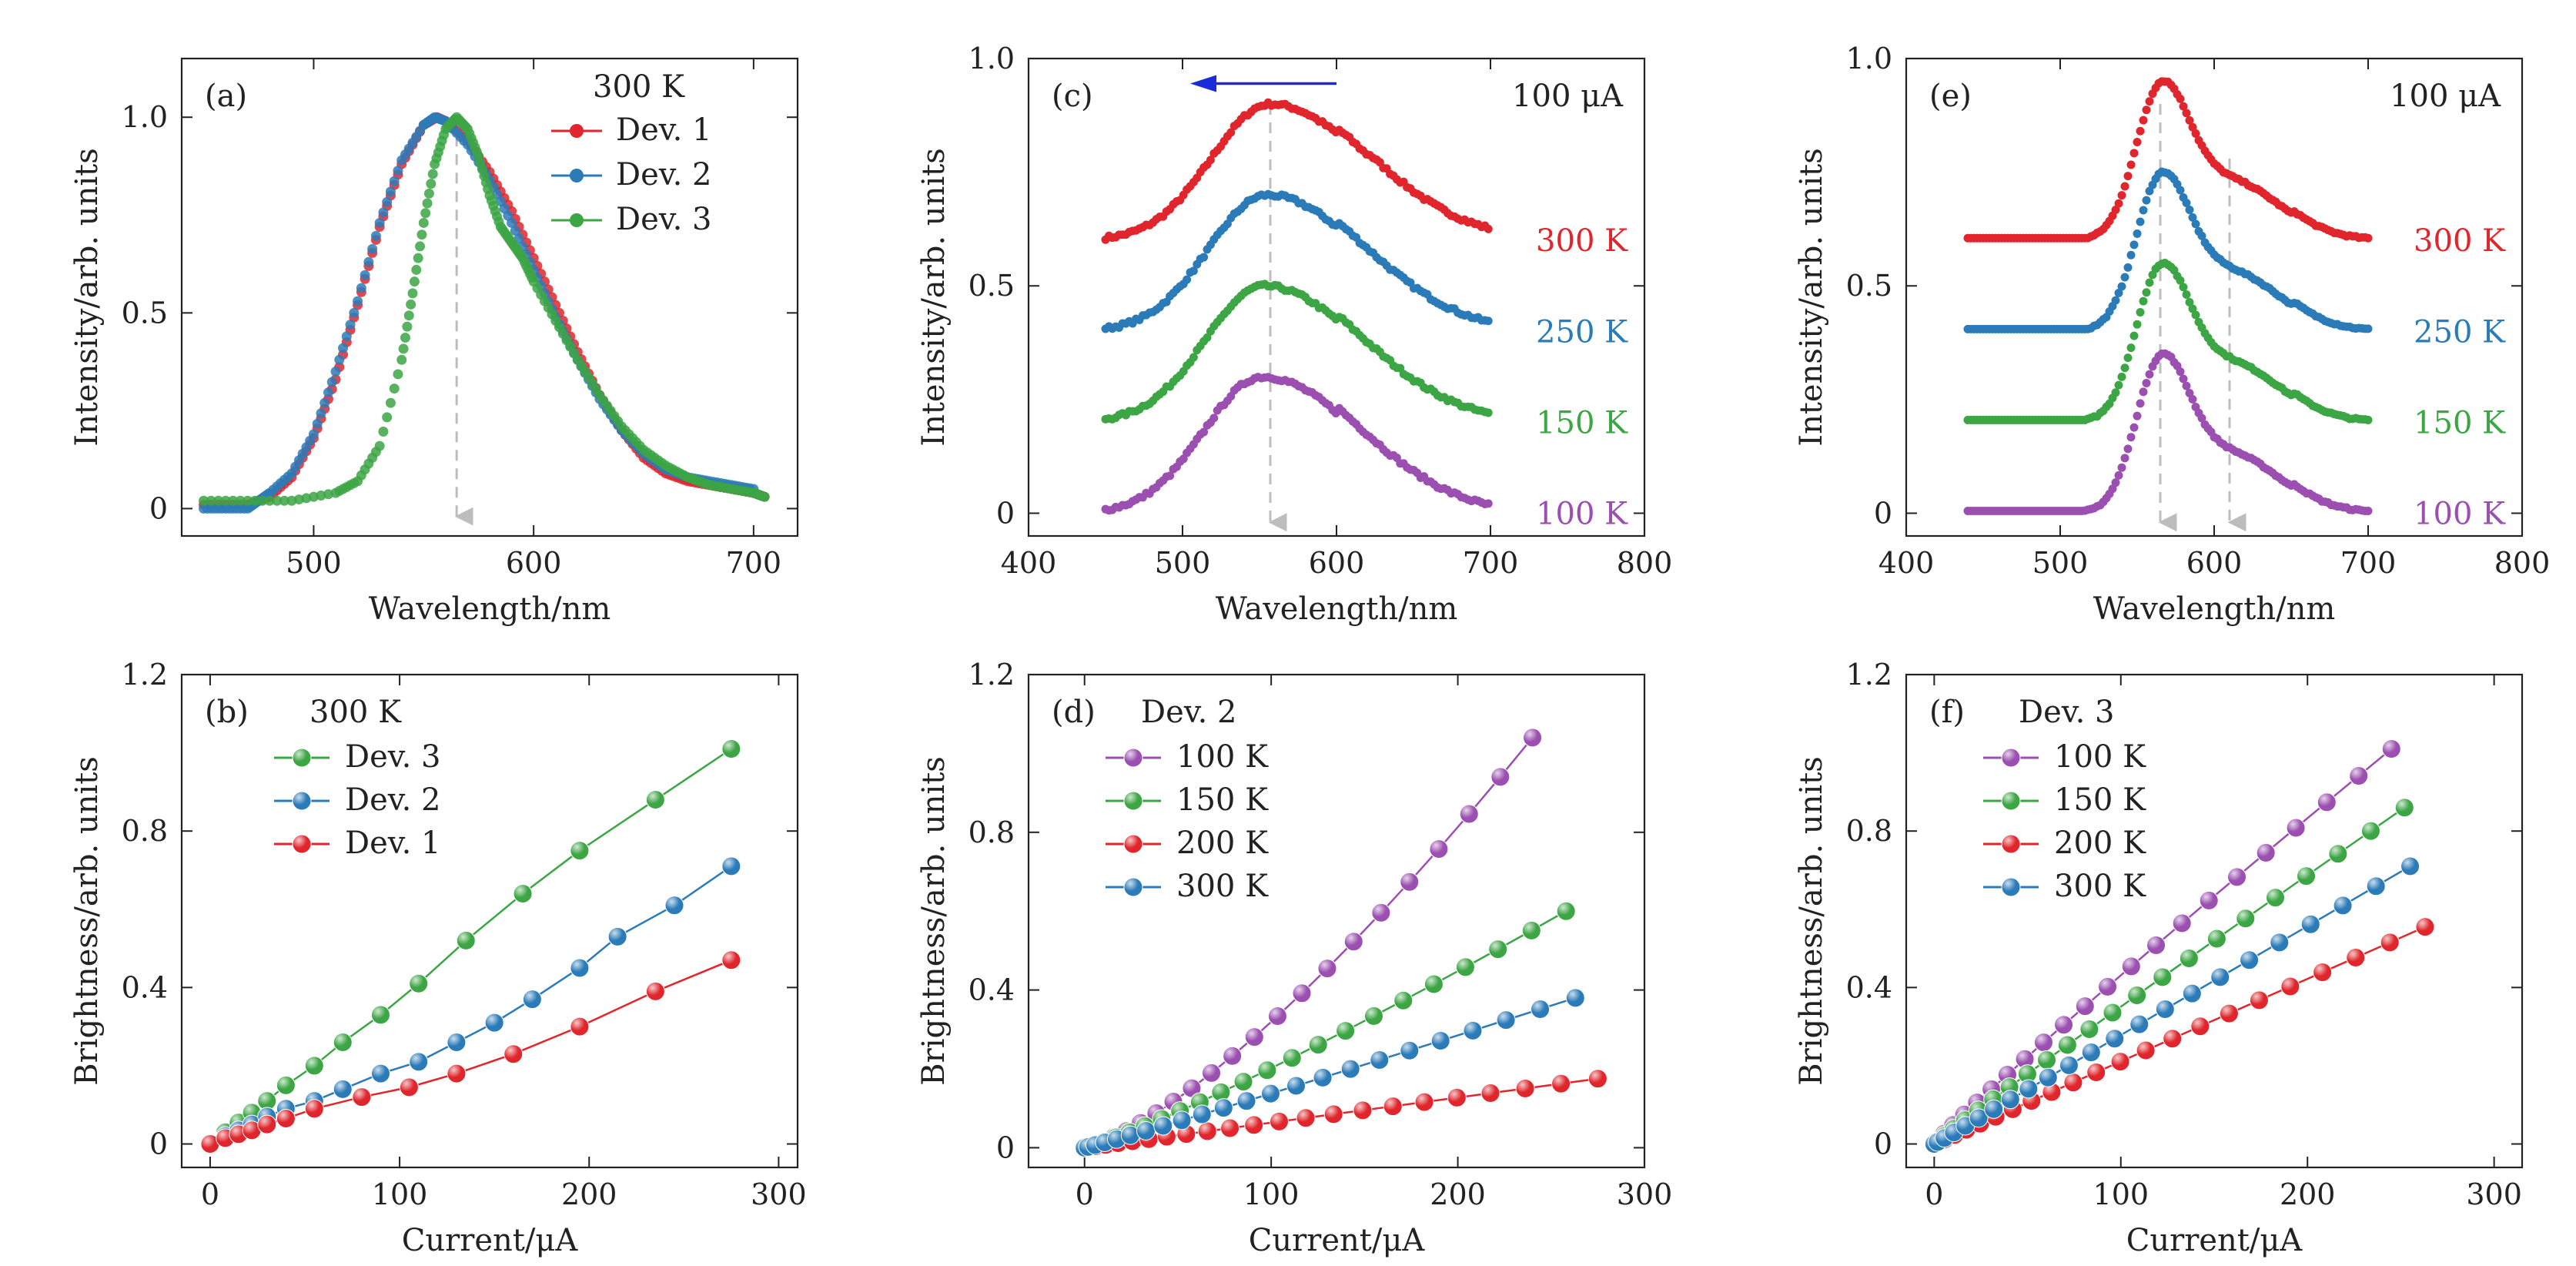 This screenshot has width=2576, height=1266. Describe the element at coordinates (1907, 563) in the screenshot. I see `x-tick-label: 400` at that location.